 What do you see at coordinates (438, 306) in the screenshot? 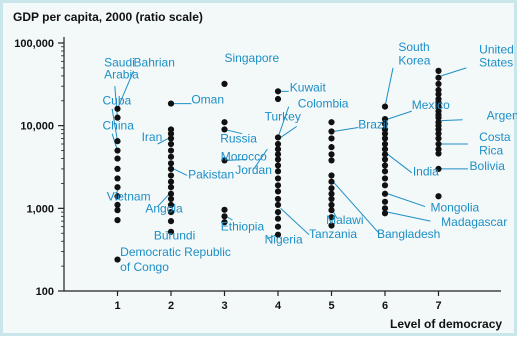
I see `x-tick-label: 7` at bounding box center [438, 306].